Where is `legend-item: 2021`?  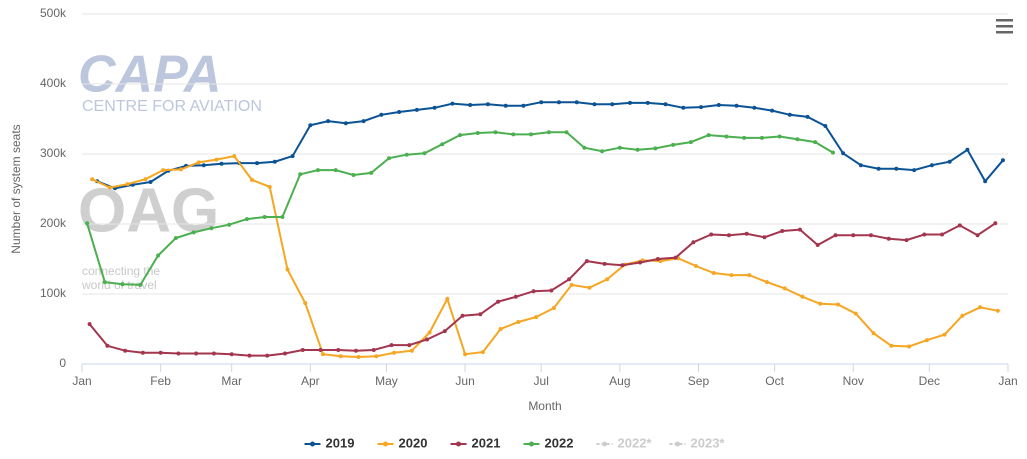
legend-item: 2021 is located at coordinates (475, 442).